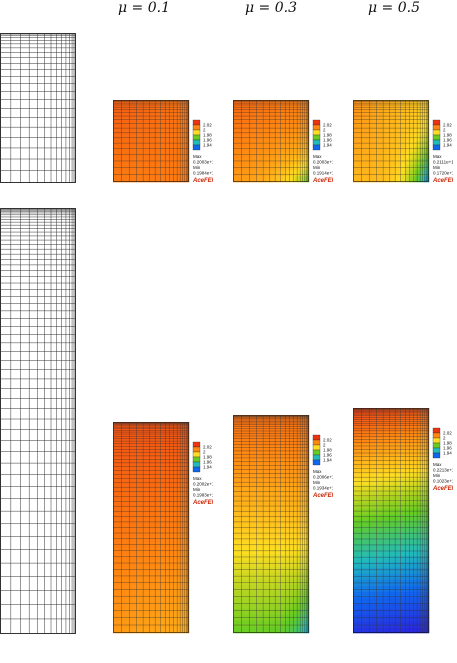 Image resolution: width=457 pixels, height=663 pixels. Describe the element at coordinates (323, 173) in the screenshot. I see `range-value: 0.1914e+1` at that location.